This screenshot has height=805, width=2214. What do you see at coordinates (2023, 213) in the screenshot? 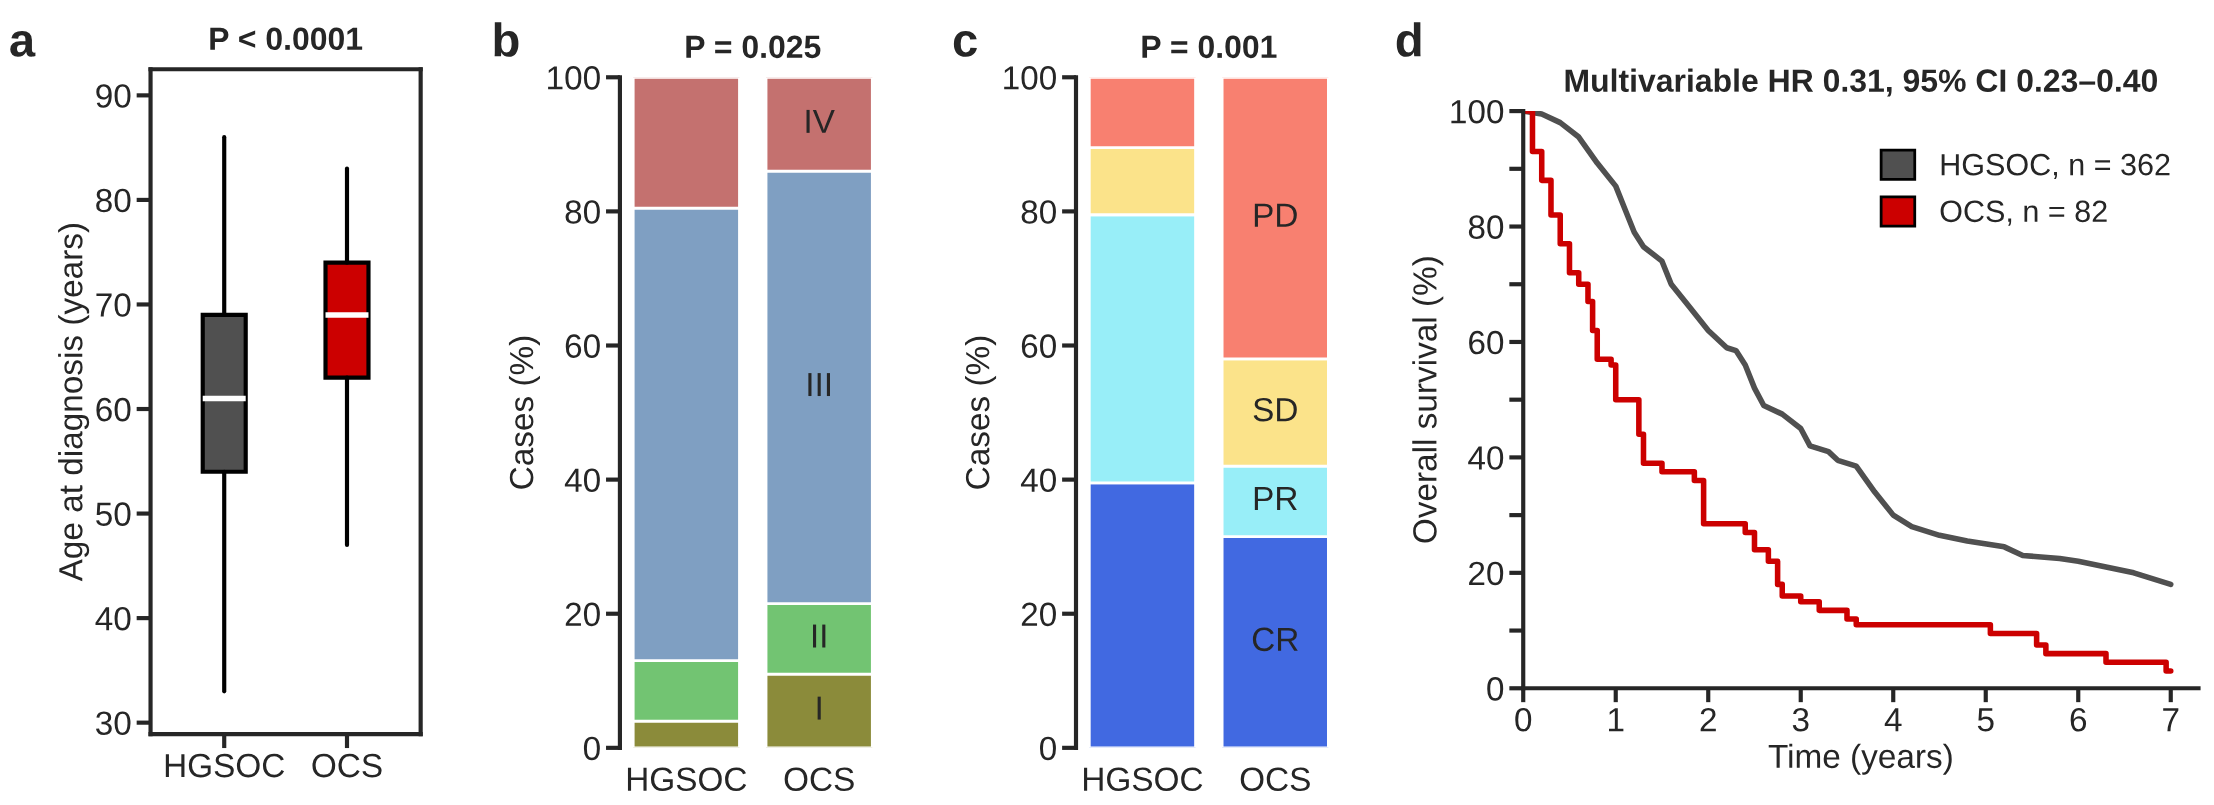
I see `legend-label: OCS, n = 82` at bounding box center [2023, 213].